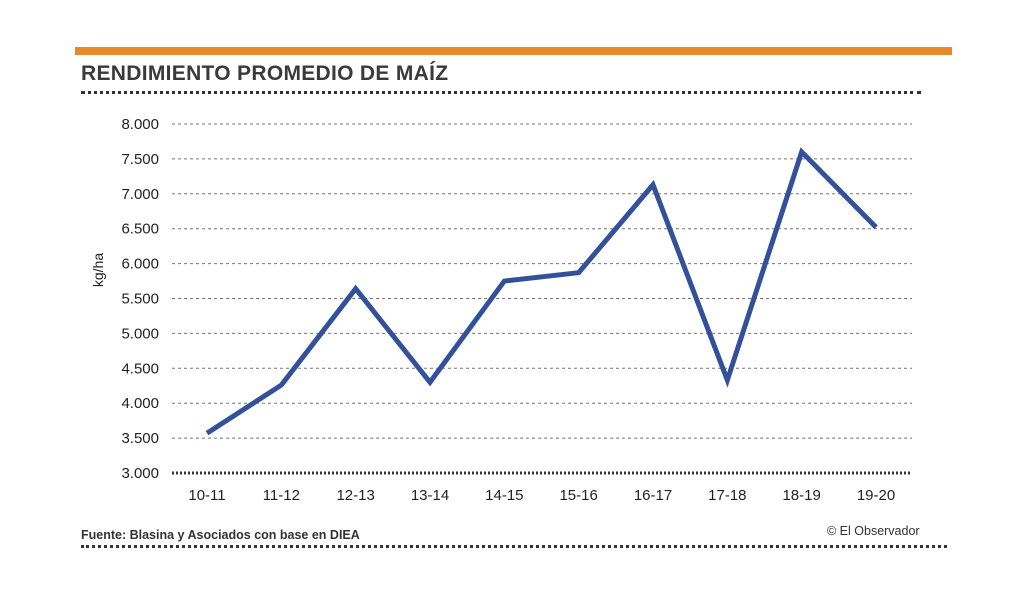 This screenshot has width=1024, height=597. I want to click on x-tick-label: 11-12, so click(281, 495).